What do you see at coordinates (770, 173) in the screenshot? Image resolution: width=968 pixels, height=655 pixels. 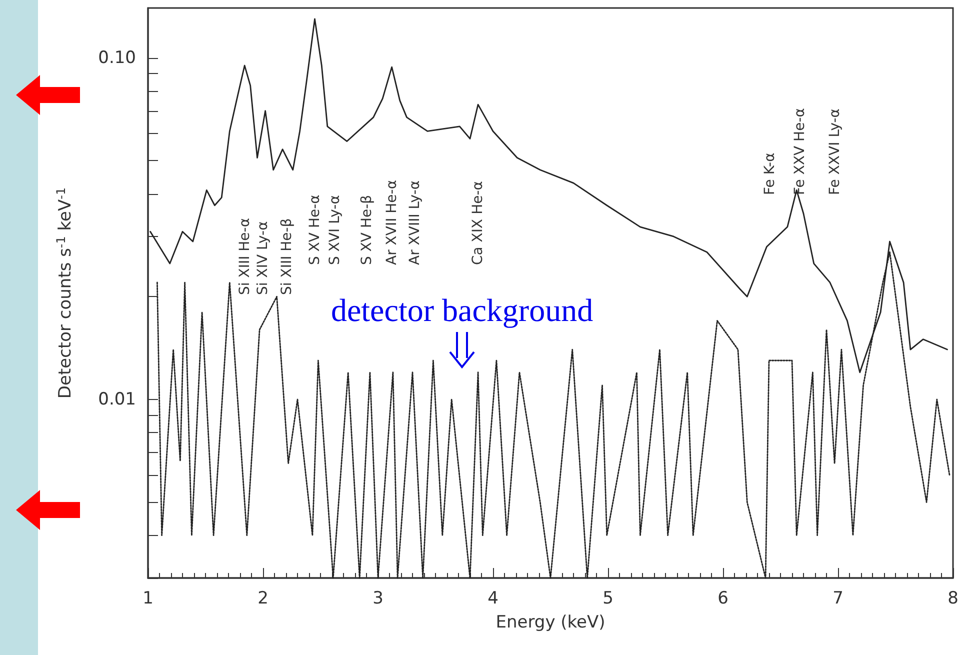 I see `annotation: Fe K-α` at bounding box center [770, 173].